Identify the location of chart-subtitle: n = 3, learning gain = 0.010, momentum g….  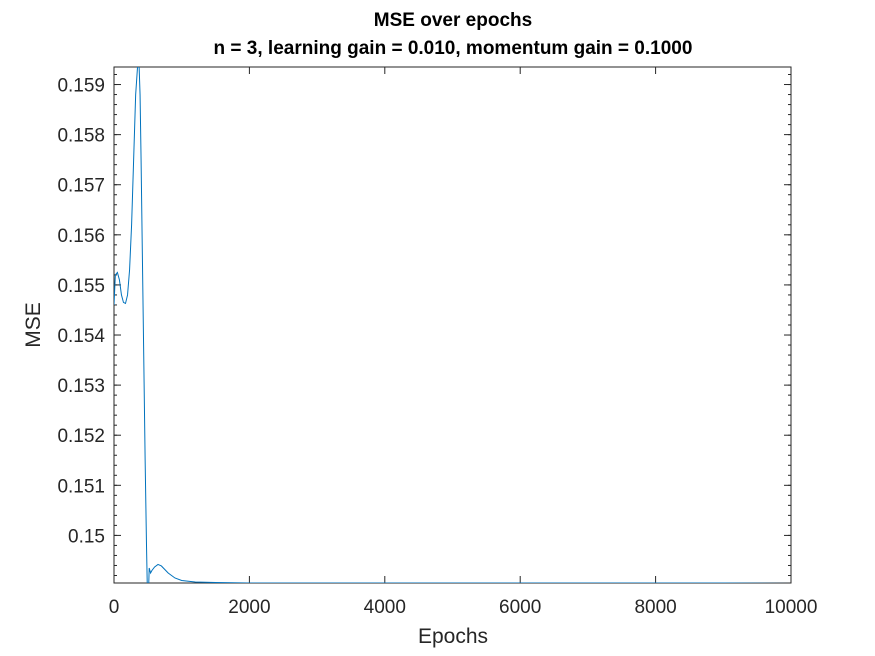
(453, 48).